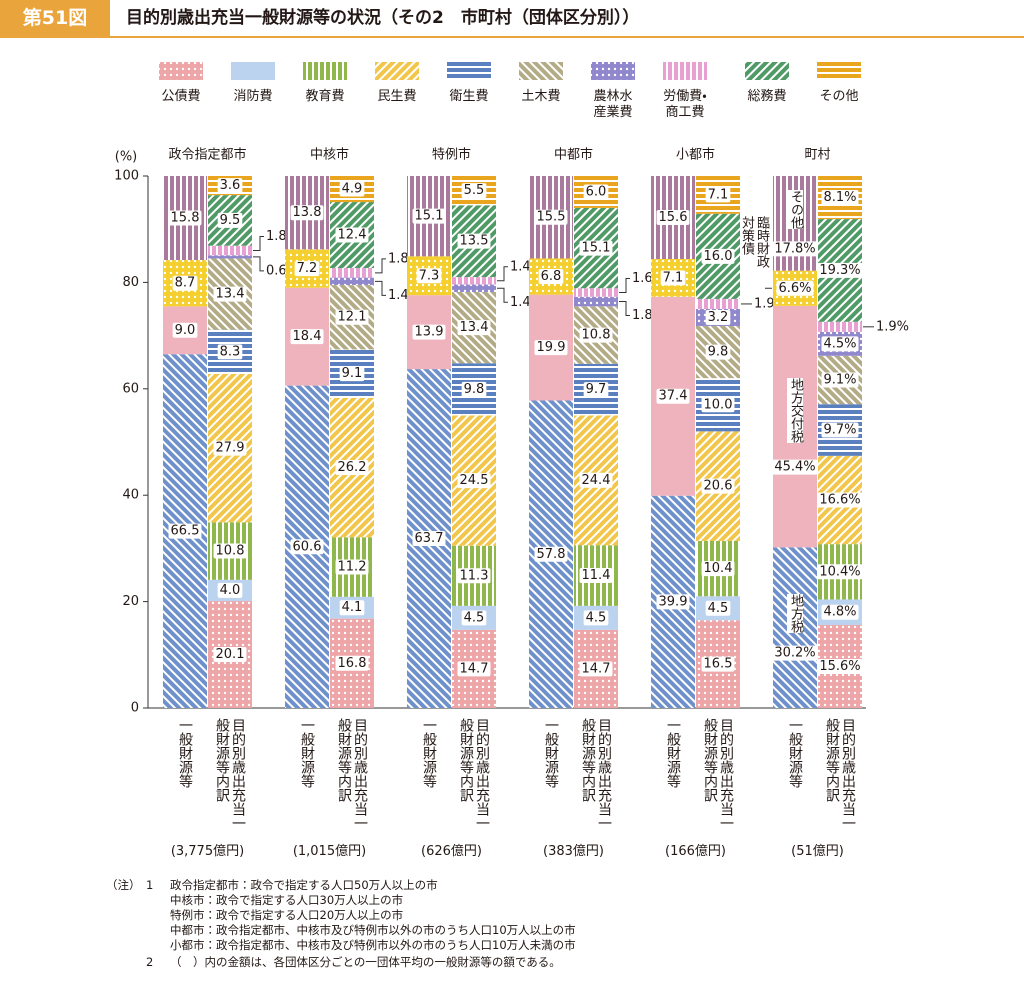  Describe the element at coordinates (307, 268) in the screenshot. I see `value-label: 7.2` at that location.